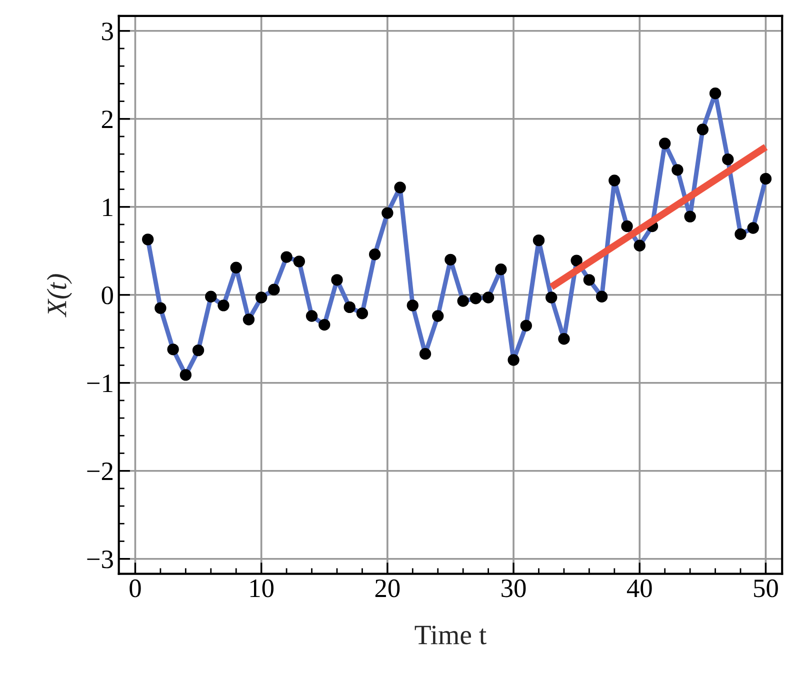 The width and height of the screenshot is (803, 693). What do you see at coordinates (639, 588) in the screenshot?
I see `x-tick-label: 40` at bounding box center [639, 588].